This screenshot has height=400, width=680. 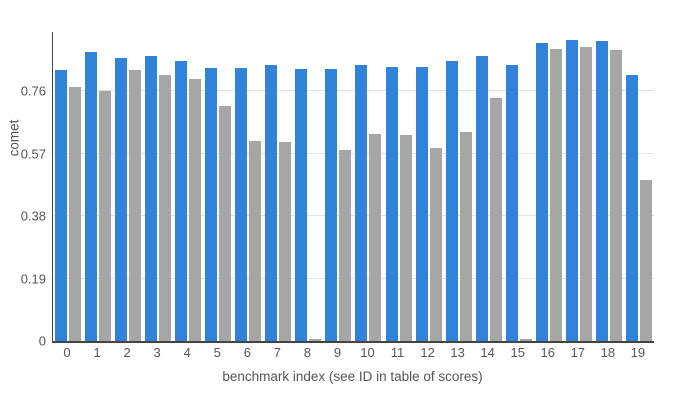 I want to click on x-axis-tick-labels: 0 1 2 3 4 5 6 7 8 9 10 11 12 13 14 15 16 17 18 19, so click(x=352, y=352).